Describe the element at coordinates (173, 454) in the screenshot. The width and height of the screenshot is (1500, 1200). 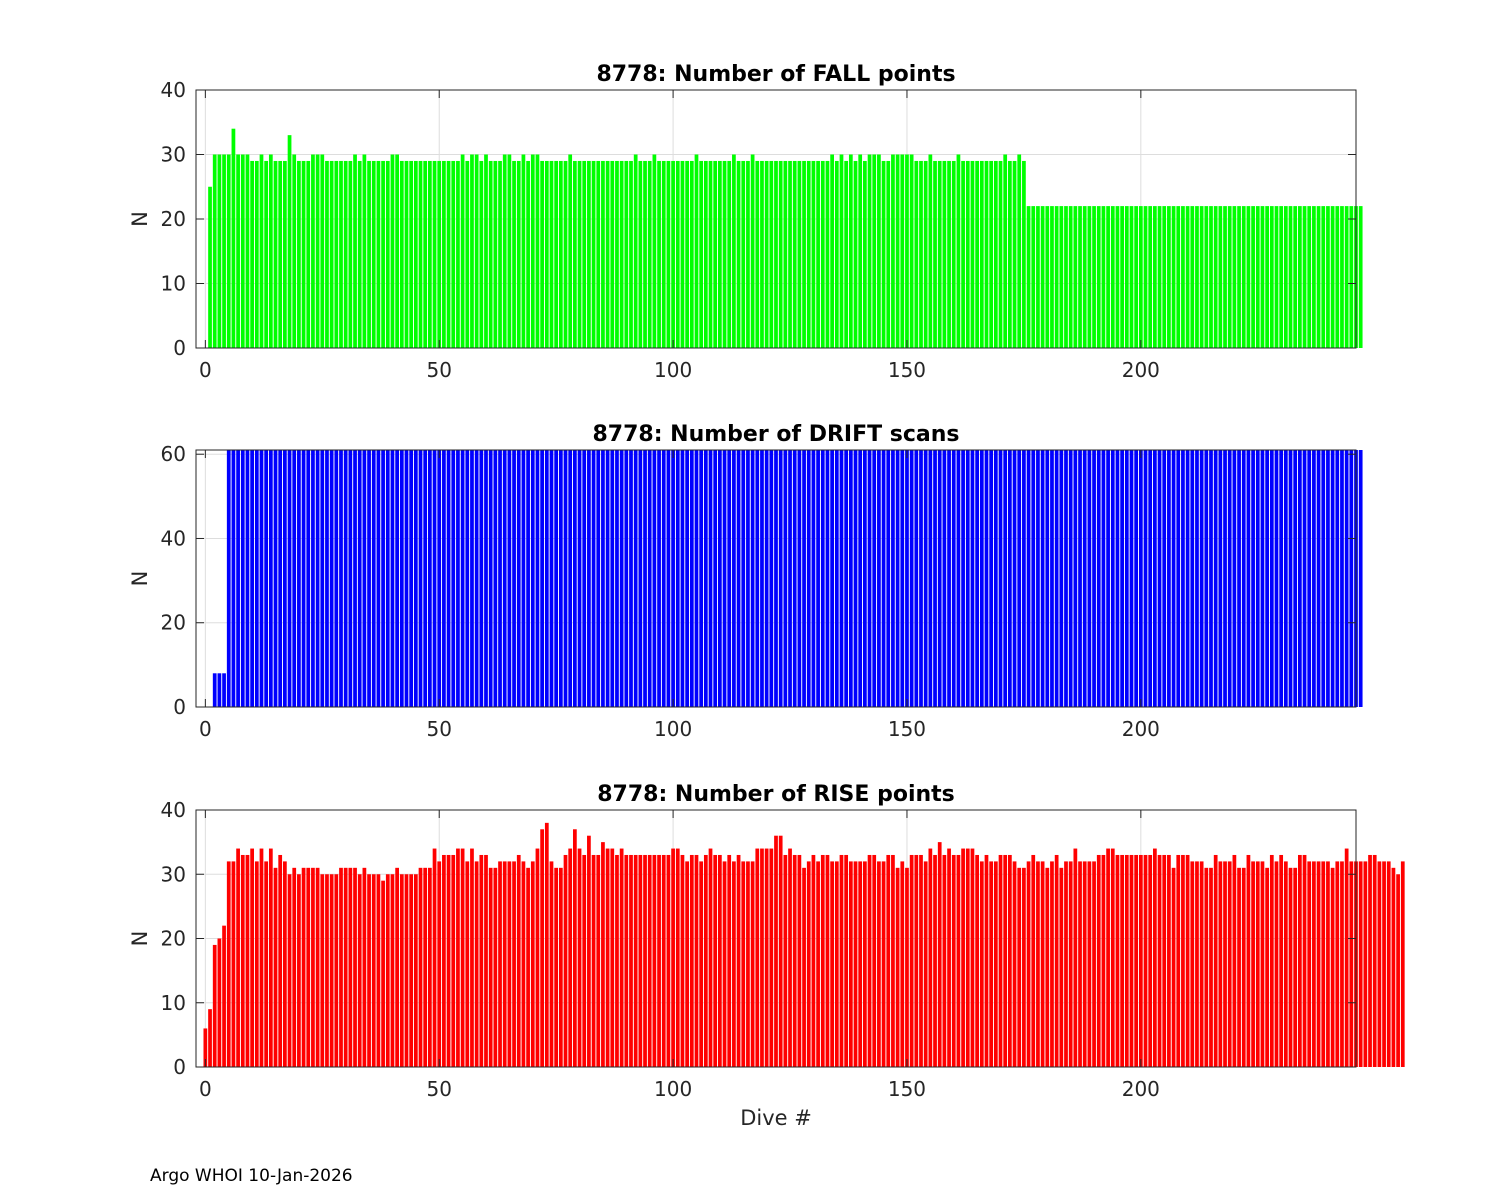
I see `y-tick-label: 60` at that location.